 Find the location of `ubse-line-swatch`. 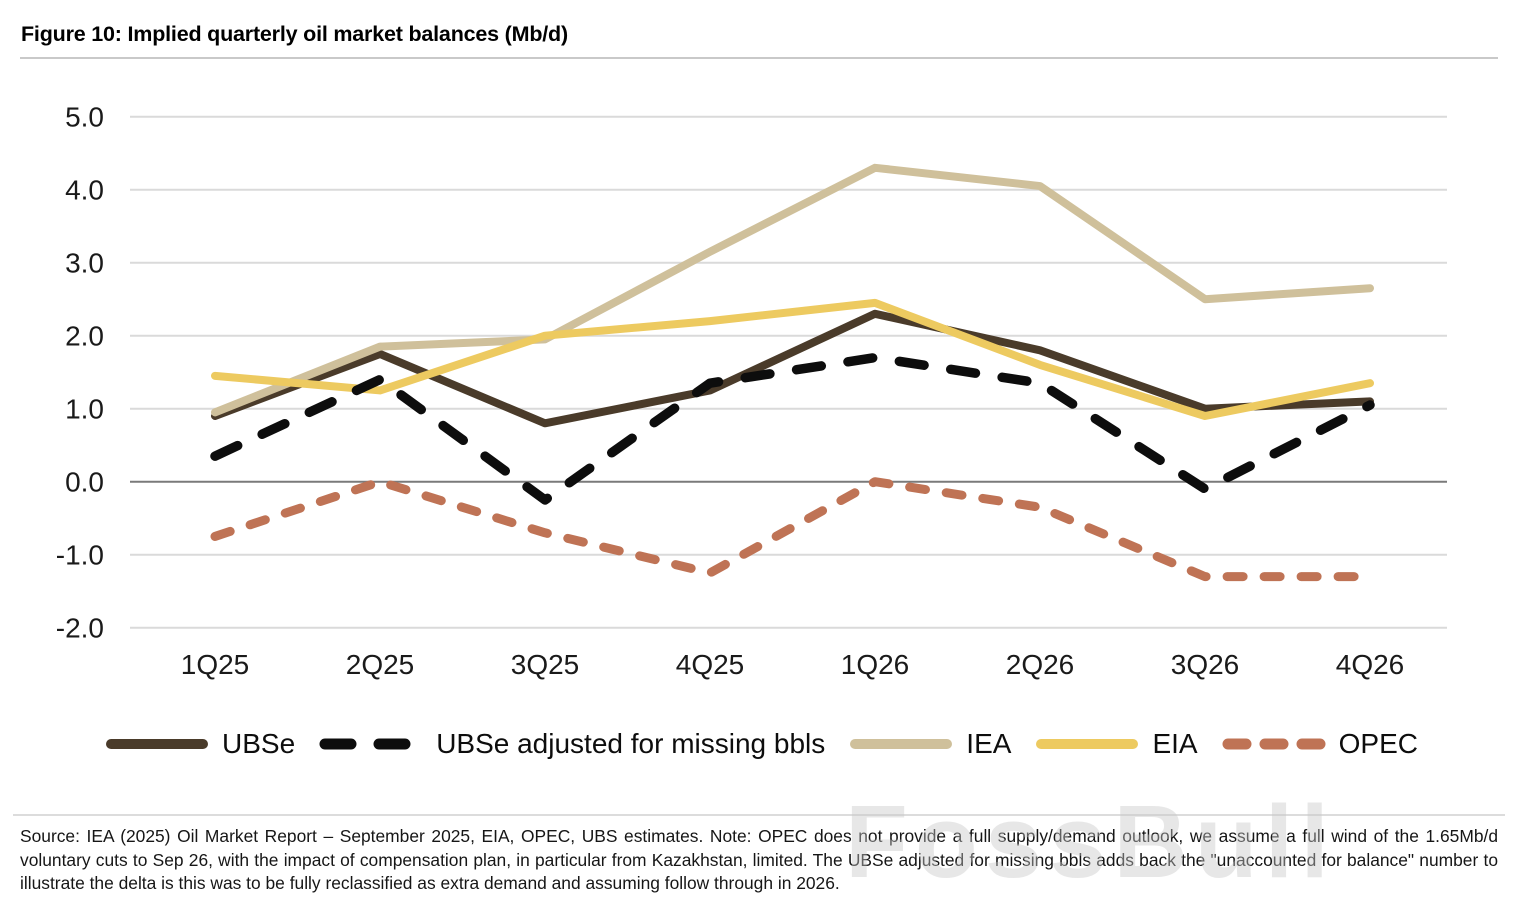

ubse-line-swatch is located at coordinates (157, 744).